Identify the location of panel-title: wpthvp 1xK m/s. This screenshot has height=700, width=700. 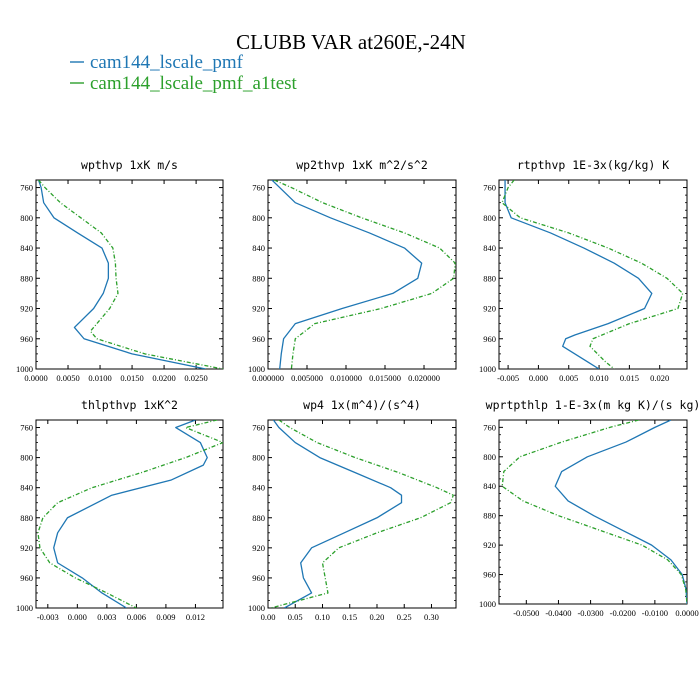
(129, 165).